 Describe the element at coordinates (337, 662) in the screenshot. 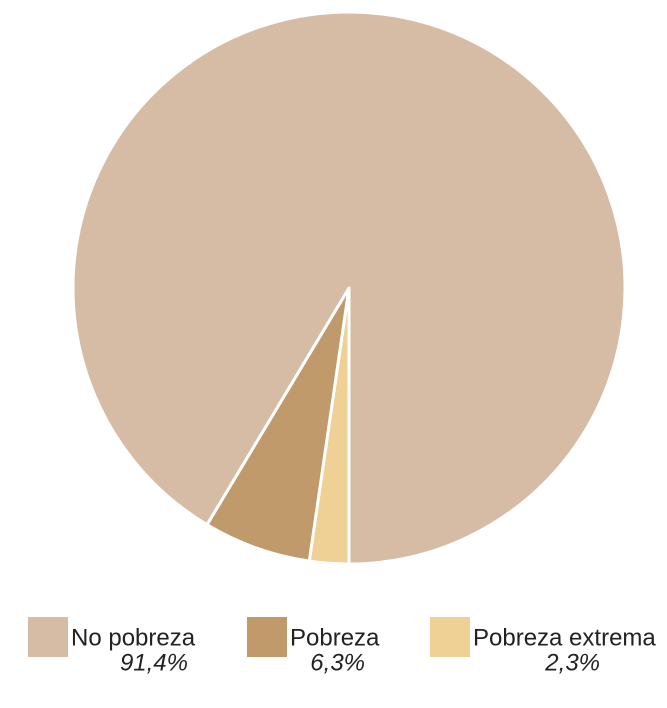

I see `value-label: 6,3%` at that location.